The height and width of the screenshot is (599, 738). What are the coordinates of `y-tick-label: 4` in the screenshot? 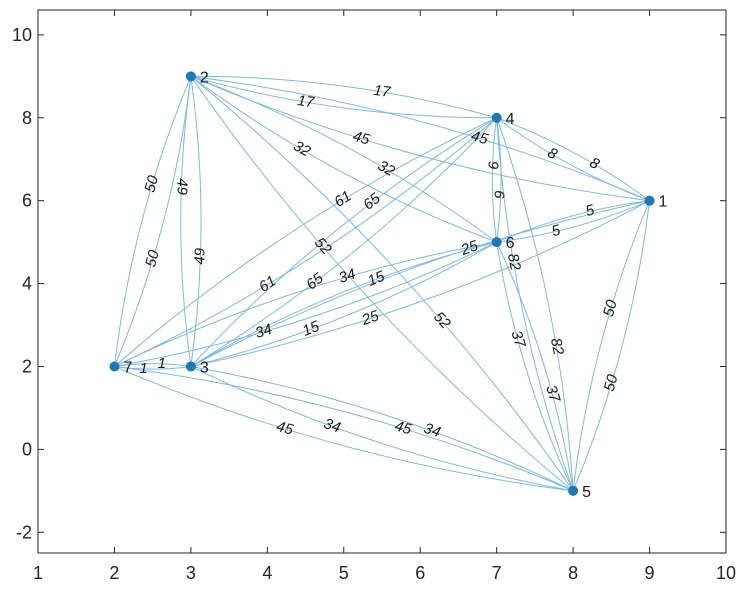 It's located at (27, 284).